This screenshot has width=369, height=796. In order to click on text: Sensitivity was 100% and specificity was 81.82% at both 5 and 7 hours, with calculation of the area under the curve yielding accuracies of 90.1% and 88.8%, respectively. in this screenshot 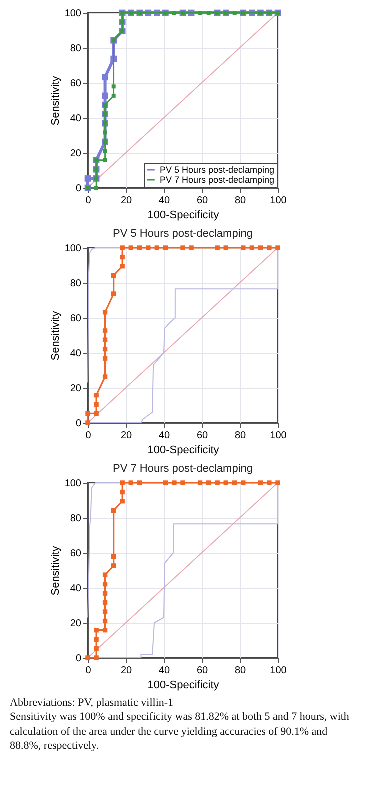, I will do `click(180, 732)`.